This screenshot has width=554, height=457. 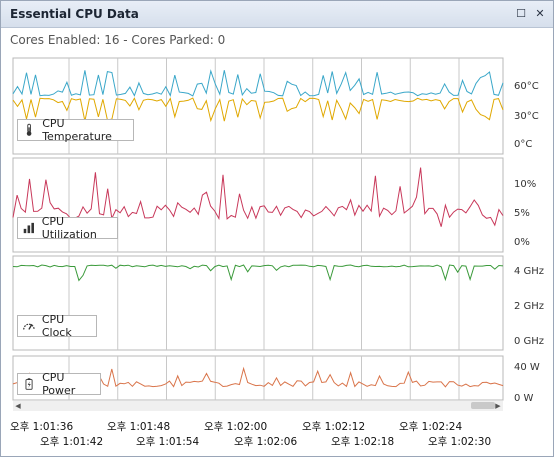 I want to click on x-tick: 오후 1:01:48, so click(x=139, y=427).